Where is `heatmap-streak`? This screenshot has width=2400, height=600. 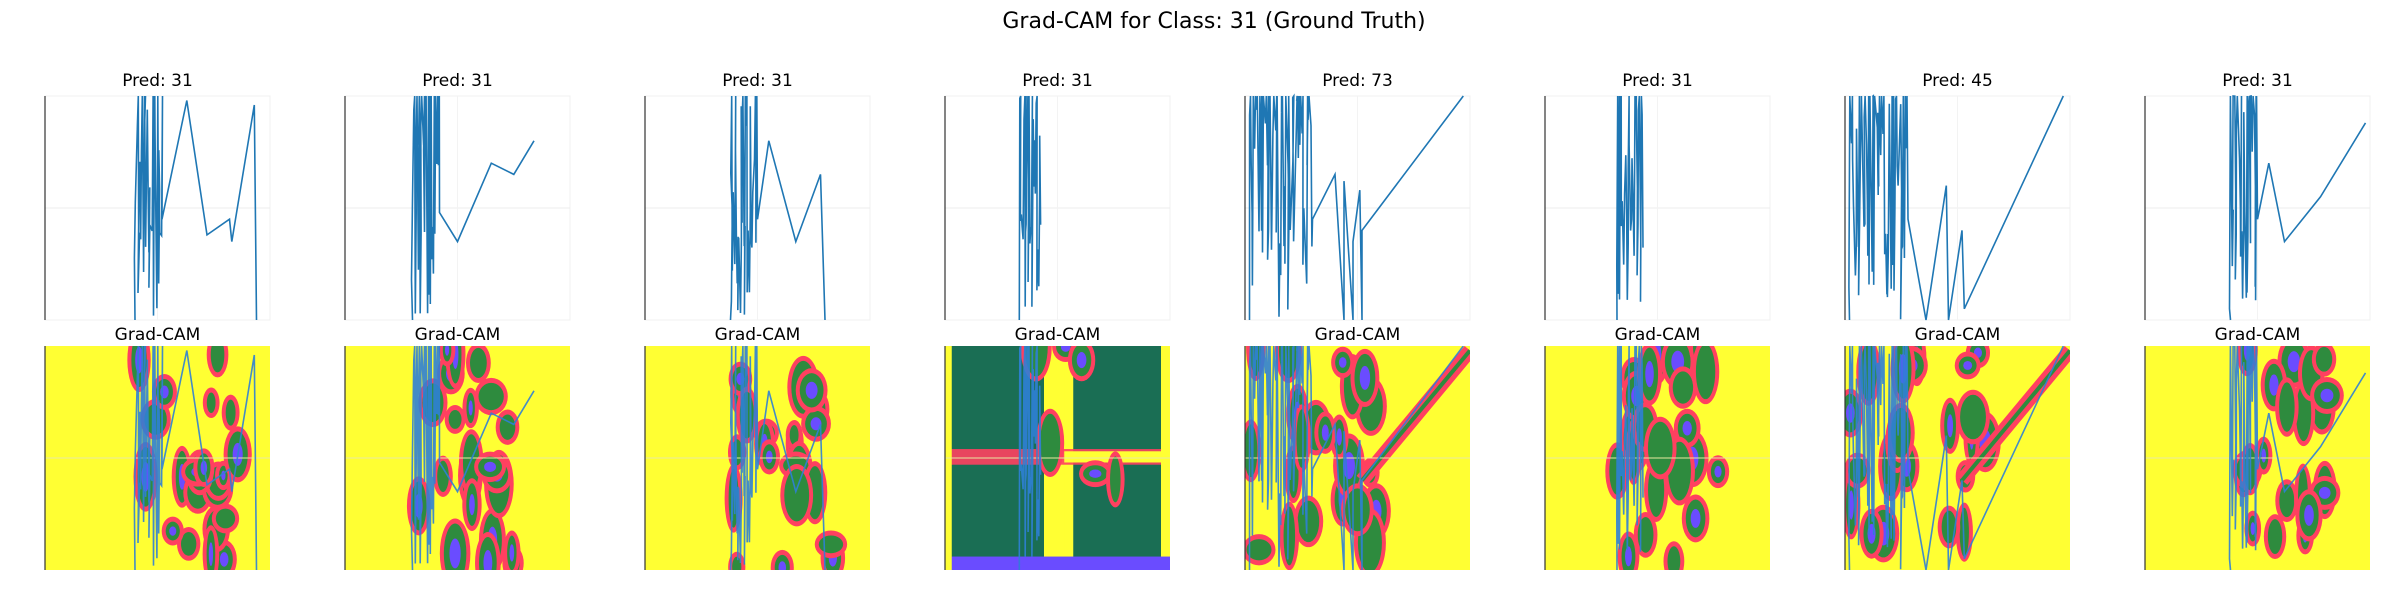
heatmap-streak is located at coordinates (1415, 415).